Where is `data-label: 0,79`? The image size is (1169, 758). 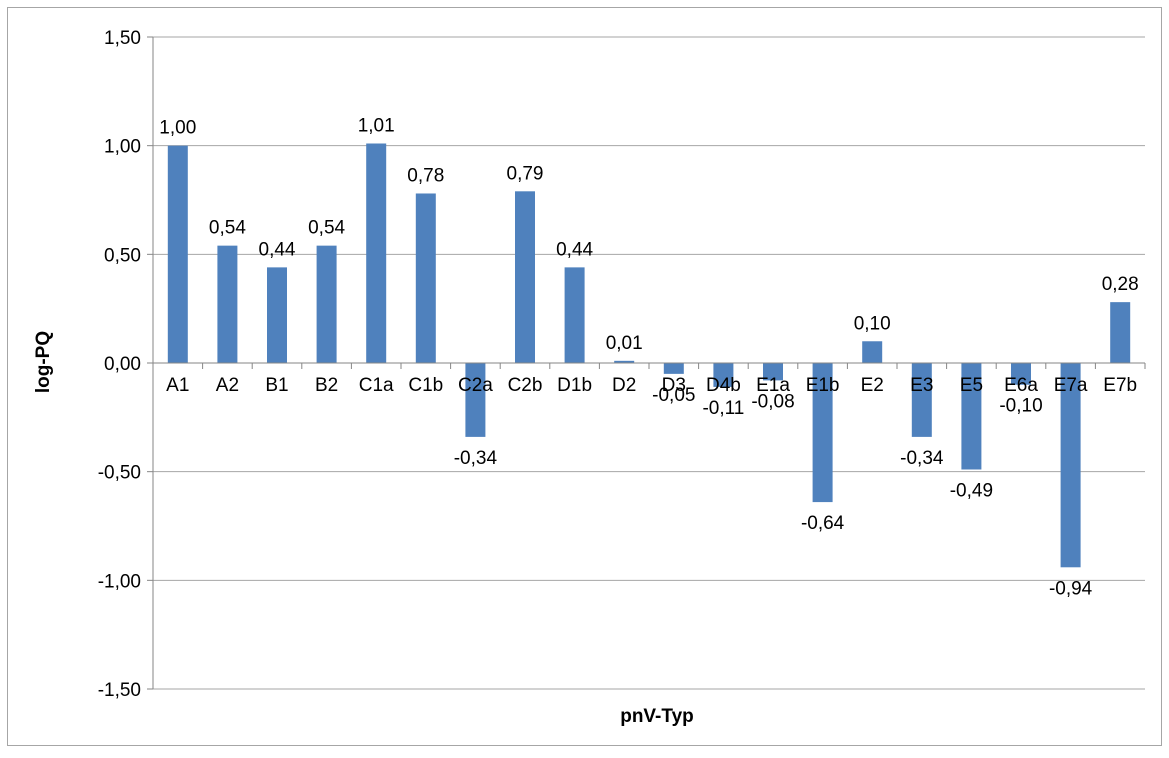
data-label: 0,79 is located at coordinates (525, 173).